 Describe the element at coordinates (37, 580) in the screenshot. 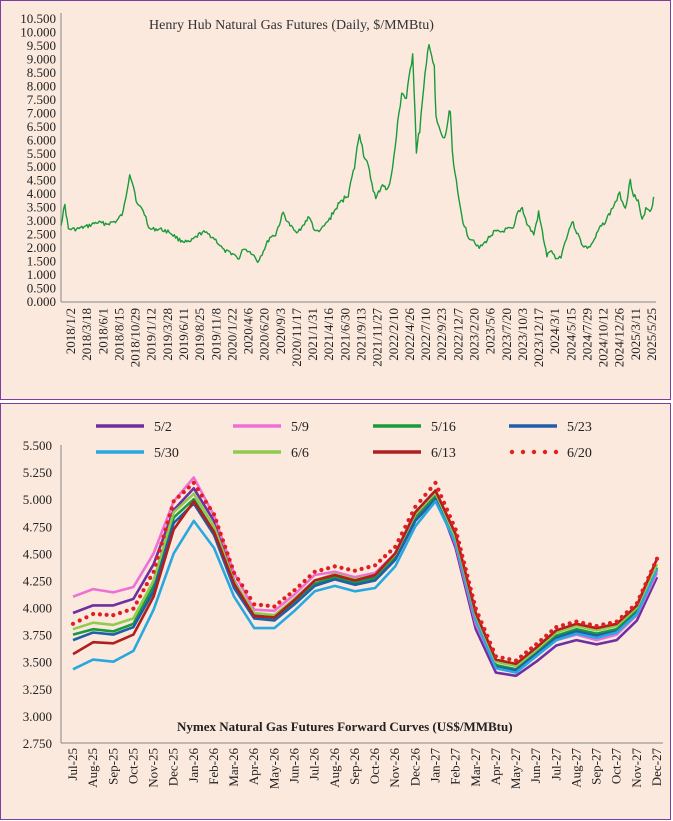

I see `y-tick-label: 4.250` at that location.